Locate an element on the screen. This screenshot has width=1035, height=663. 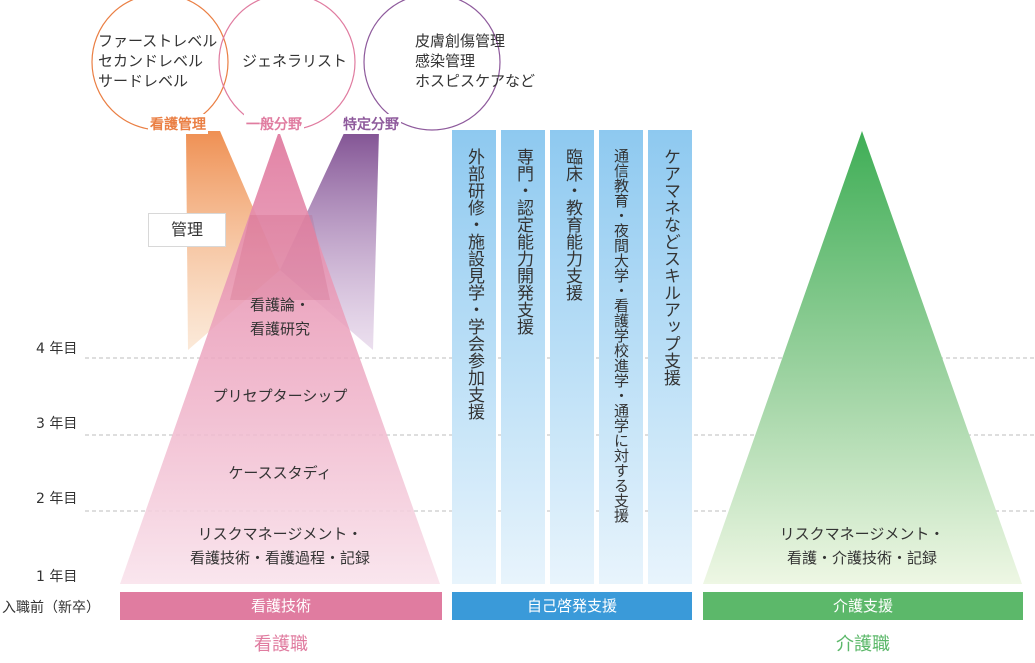
overlap-area is located at coordinates (280, 257).